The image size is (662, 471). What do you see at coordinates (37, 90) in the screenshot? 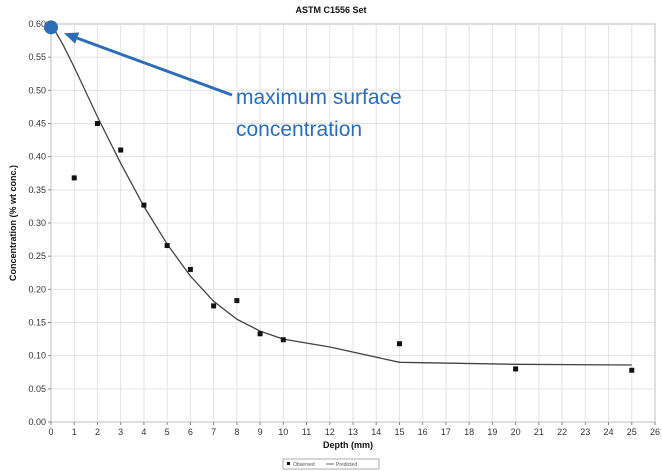
I see `y-tick-label: 0.50` at bounding box center [37, 90].